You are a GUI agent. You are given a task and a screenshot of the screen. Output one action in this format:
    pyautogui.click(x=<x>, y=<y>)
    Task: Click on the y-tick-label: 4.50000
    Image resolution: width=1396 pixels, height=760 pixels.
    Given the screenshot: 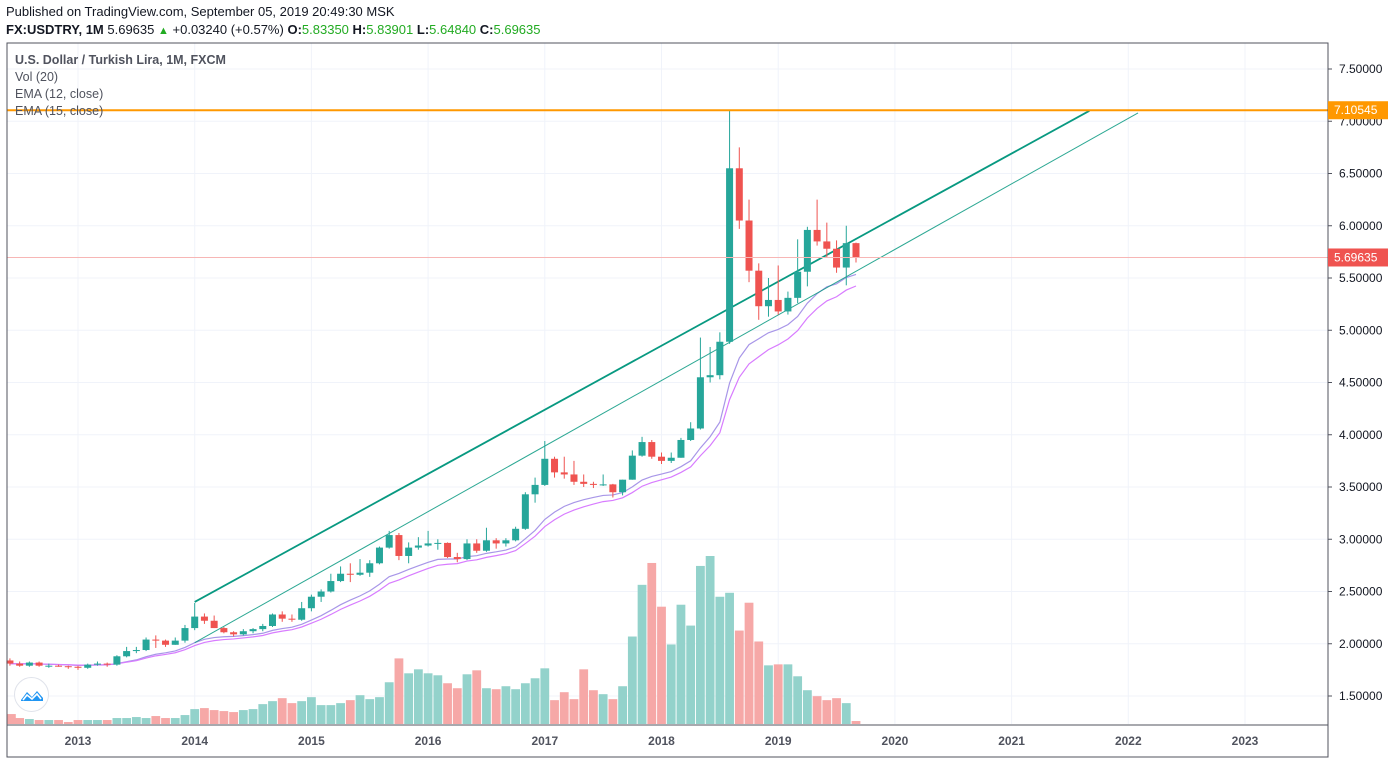 What is the action you would take?
    pyautogui.click(x=1361, y=383)
    